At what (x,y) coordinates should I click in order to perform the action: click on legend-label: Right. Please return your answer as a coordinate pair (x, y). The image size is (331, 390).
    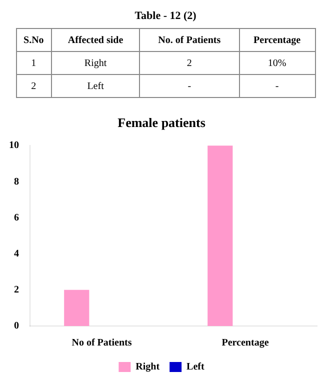
    Looking at the image, I should click on (148, 367).